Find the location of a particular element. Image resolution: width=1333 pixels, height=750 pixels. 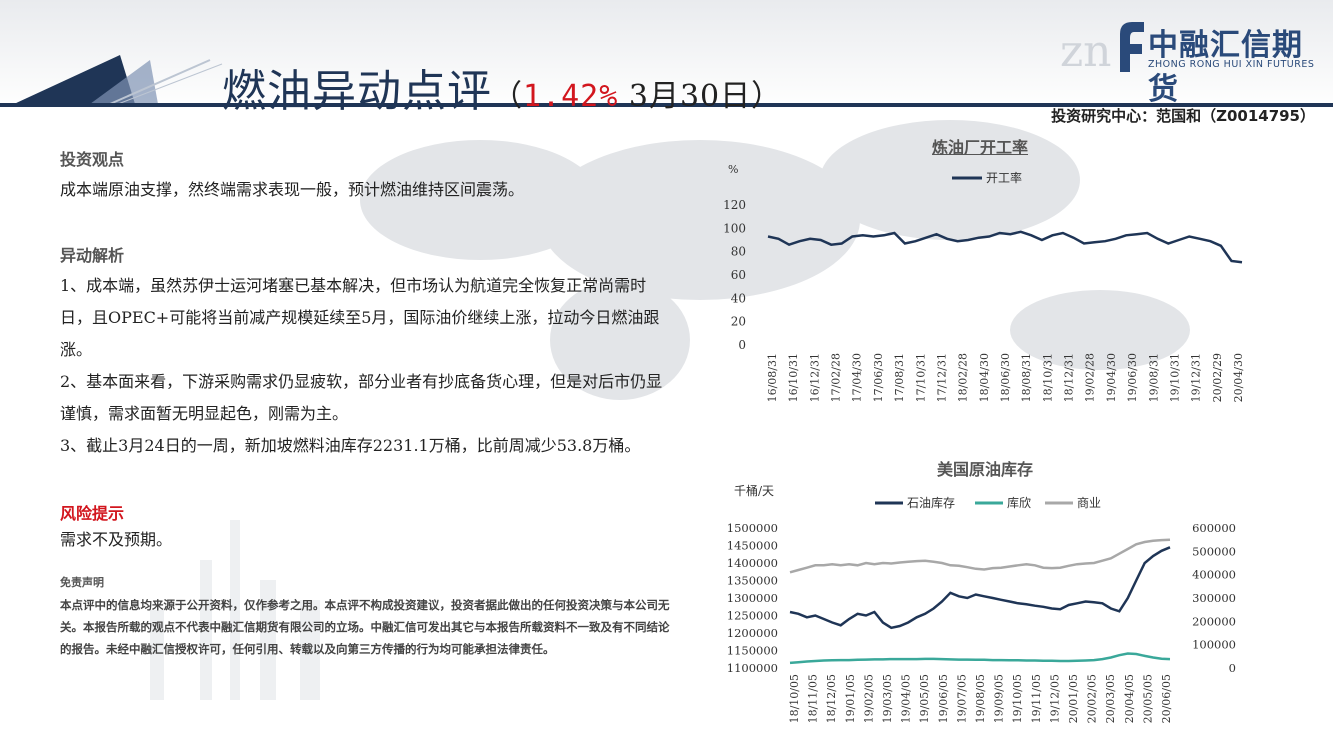

chart2-xtick-label: 19/11/05 is located at coordinates (1036, 698).